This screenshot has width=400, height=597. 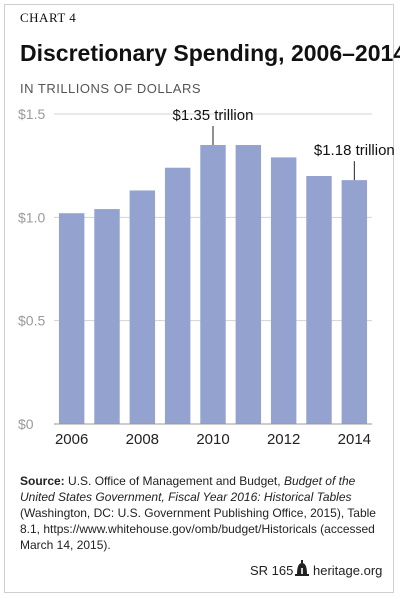 I want to click on x-tick-label: 2012, so click(x=283, y=439).